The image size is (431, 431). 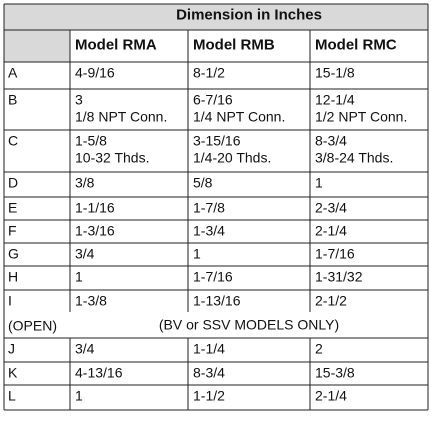 I want to click on cell-text: 1/8 NPT Conn., so click(x=121, y=116).